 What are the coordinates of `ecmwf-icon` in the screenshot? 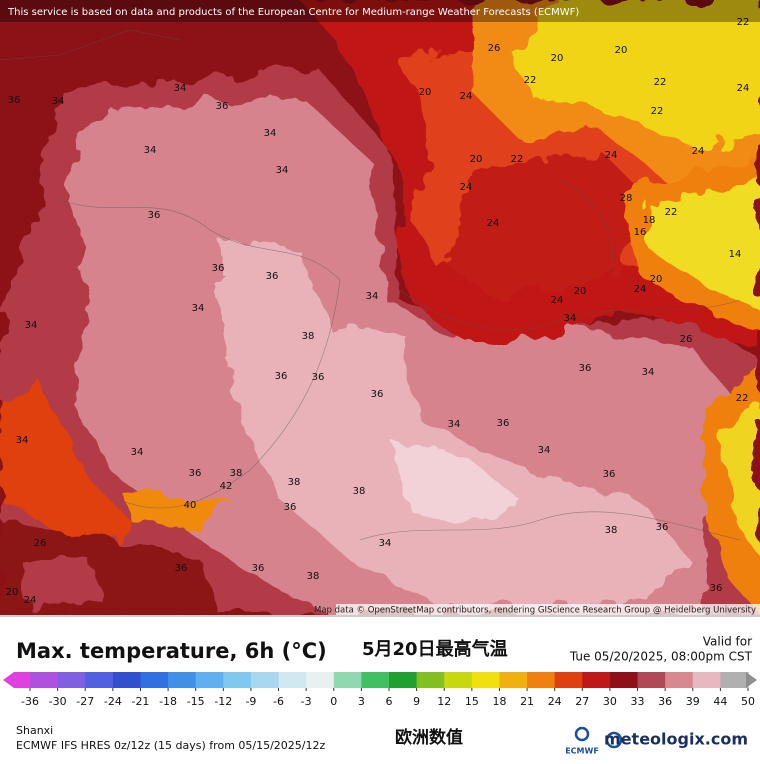 It's located at (582, 734).